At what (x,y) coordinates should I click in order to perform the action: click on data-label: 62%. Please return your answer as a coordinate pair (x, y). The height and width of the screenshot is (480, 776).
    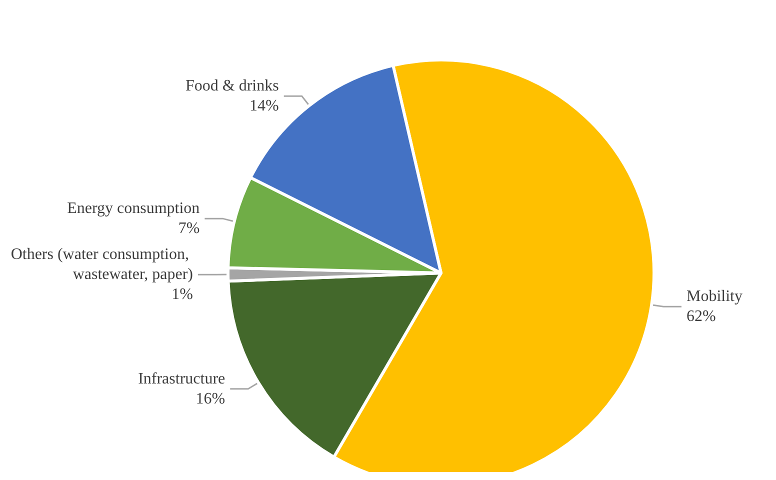
    Looking at the image, I should click on (701, 317).